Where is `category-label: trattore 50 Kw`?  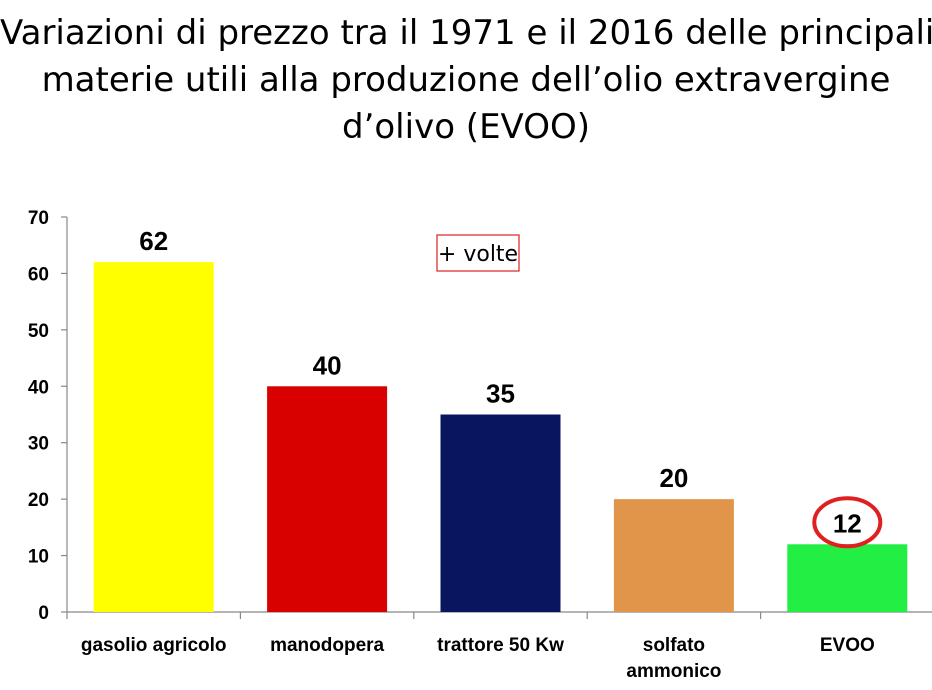
category-label: trattore 50 Kw is located at coordinates (500, 645).